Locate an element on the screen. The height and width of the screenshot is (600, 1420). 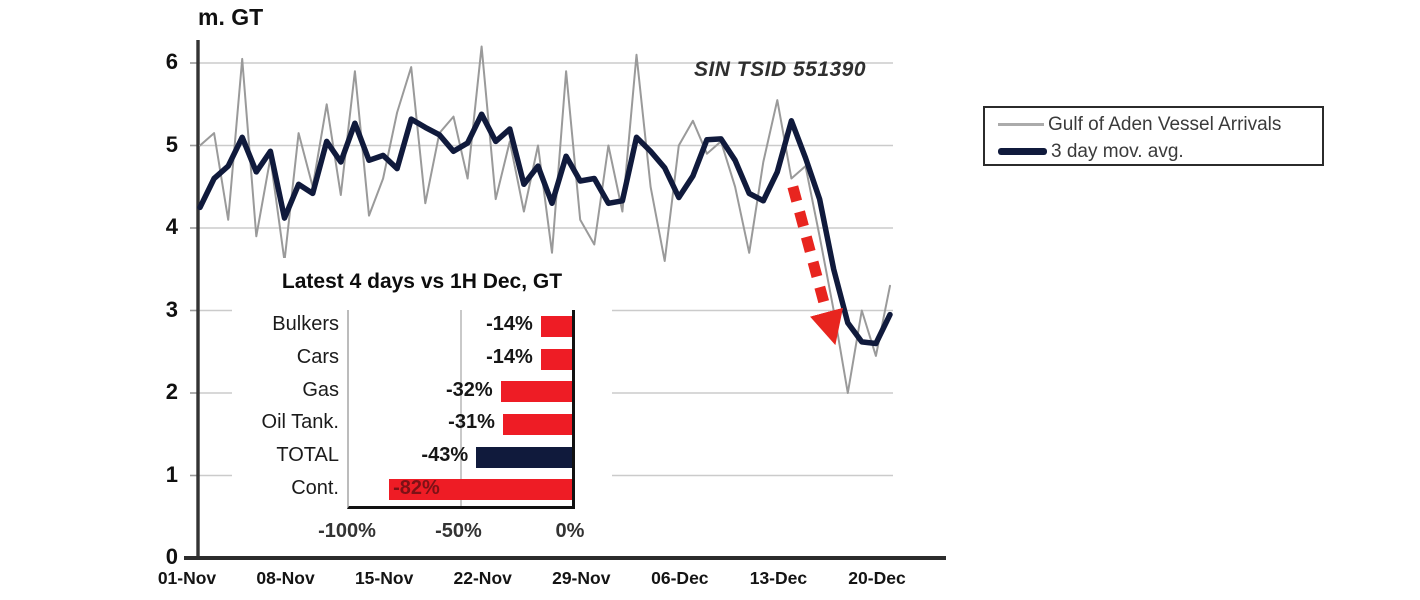
inset-category-label: Cars is located at coordinates (317, 357).